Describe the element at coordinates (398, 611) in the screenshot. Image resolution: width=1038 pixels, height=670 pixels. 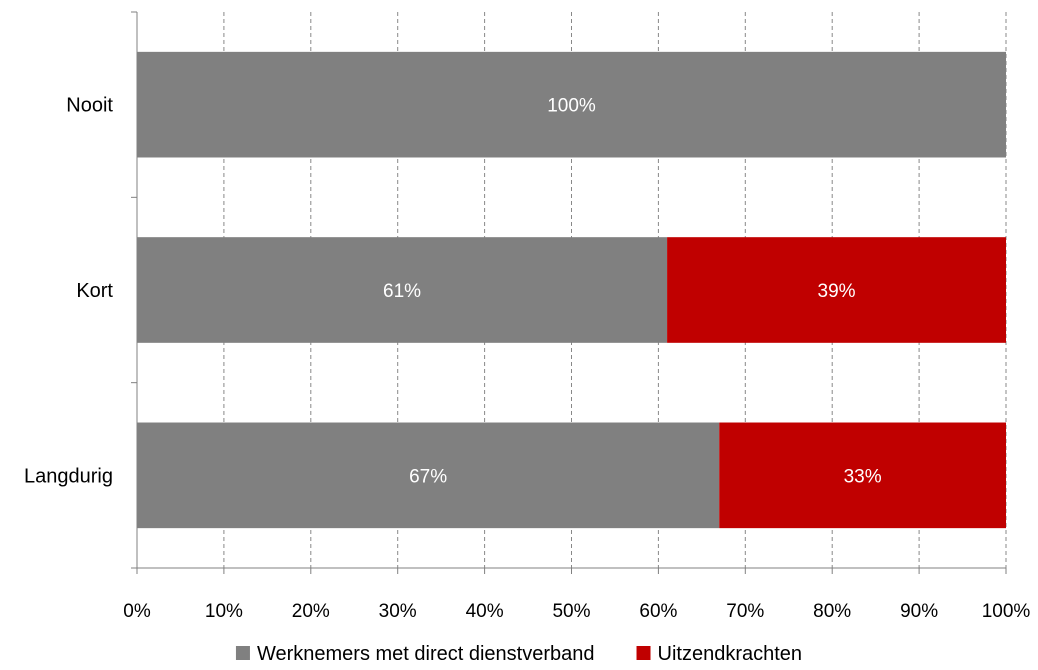
I see `x-tick-label: 30%` at that location.